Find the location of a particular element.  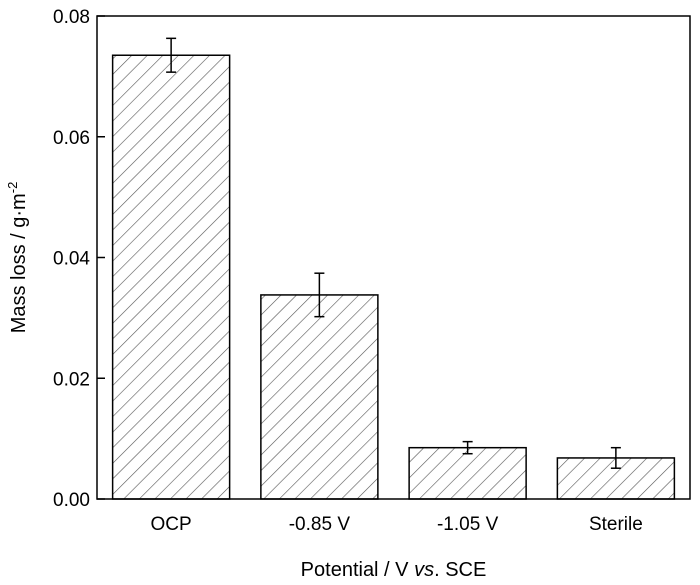

x-axis-title: Potential / V vs. SCE is located at coordinates (394, 570).